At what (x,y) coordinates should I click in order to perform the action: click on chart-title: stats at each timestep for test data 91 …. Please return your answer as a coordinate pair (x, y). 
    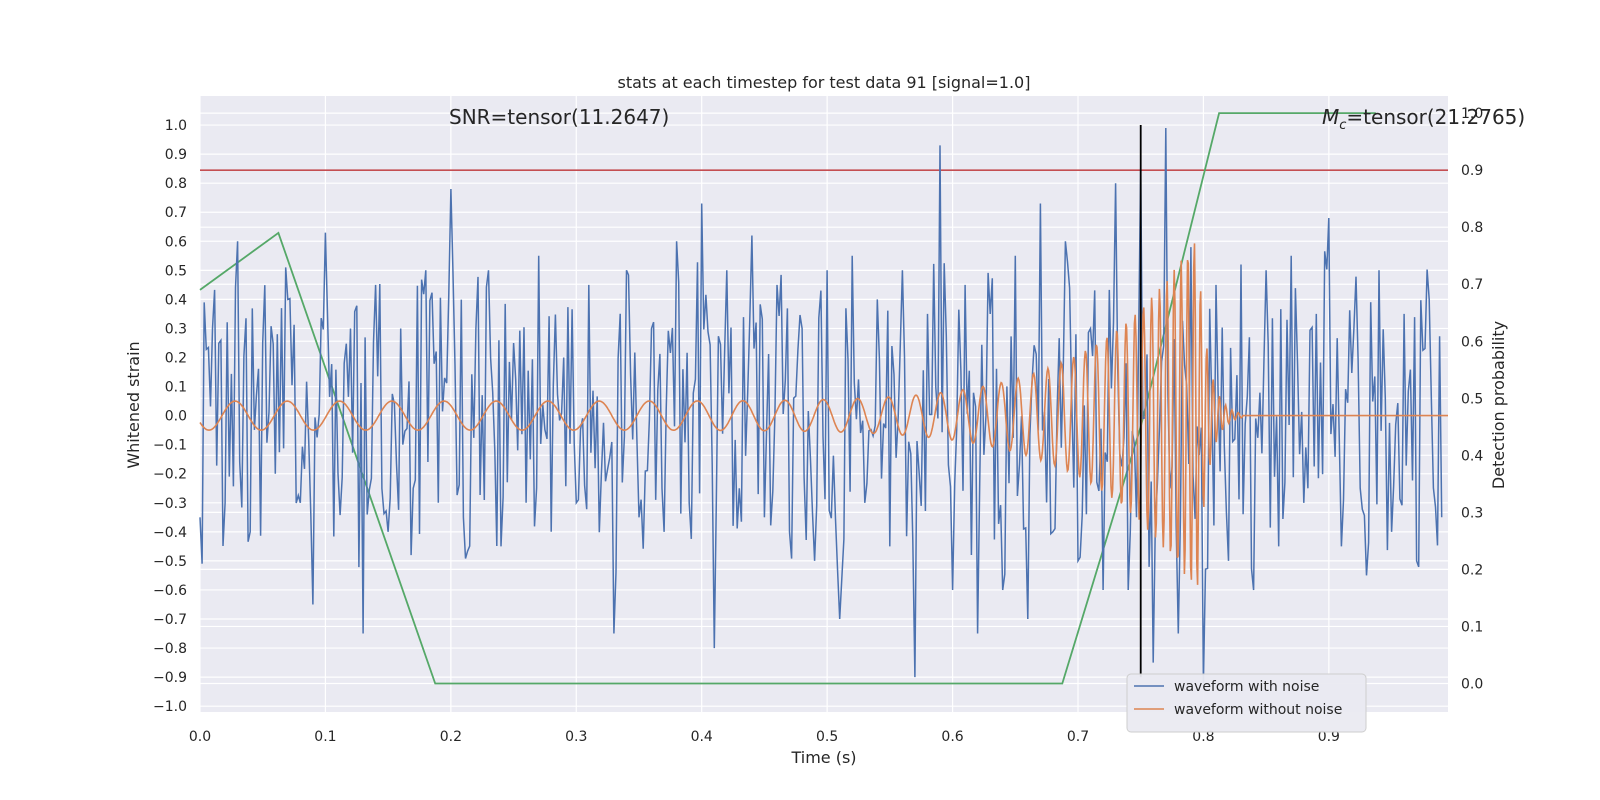
    Looking at the image, I should click on (824, 82).